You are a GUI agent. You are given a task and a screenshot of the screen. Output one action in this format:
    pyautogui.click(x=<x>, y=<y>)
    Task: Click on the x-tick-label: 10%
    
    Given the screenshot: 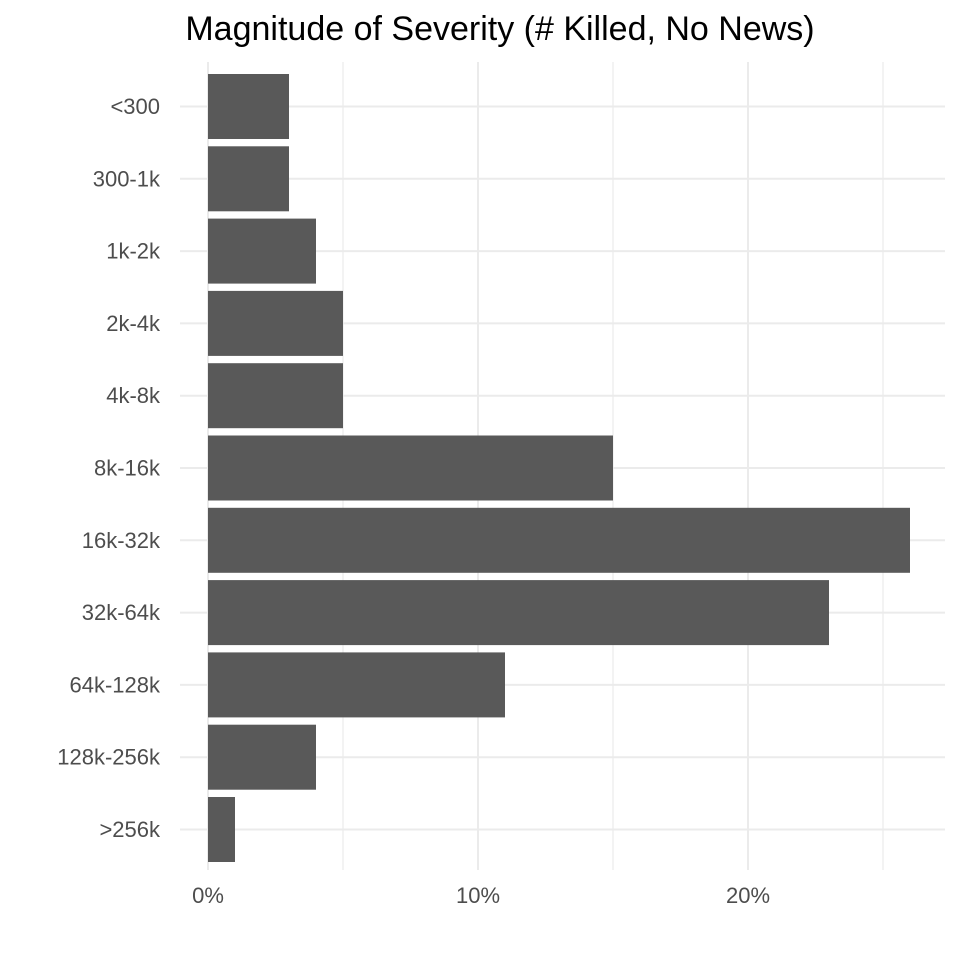 What is the action you would take?
    pyautogui.click(x=478, y=895)
    